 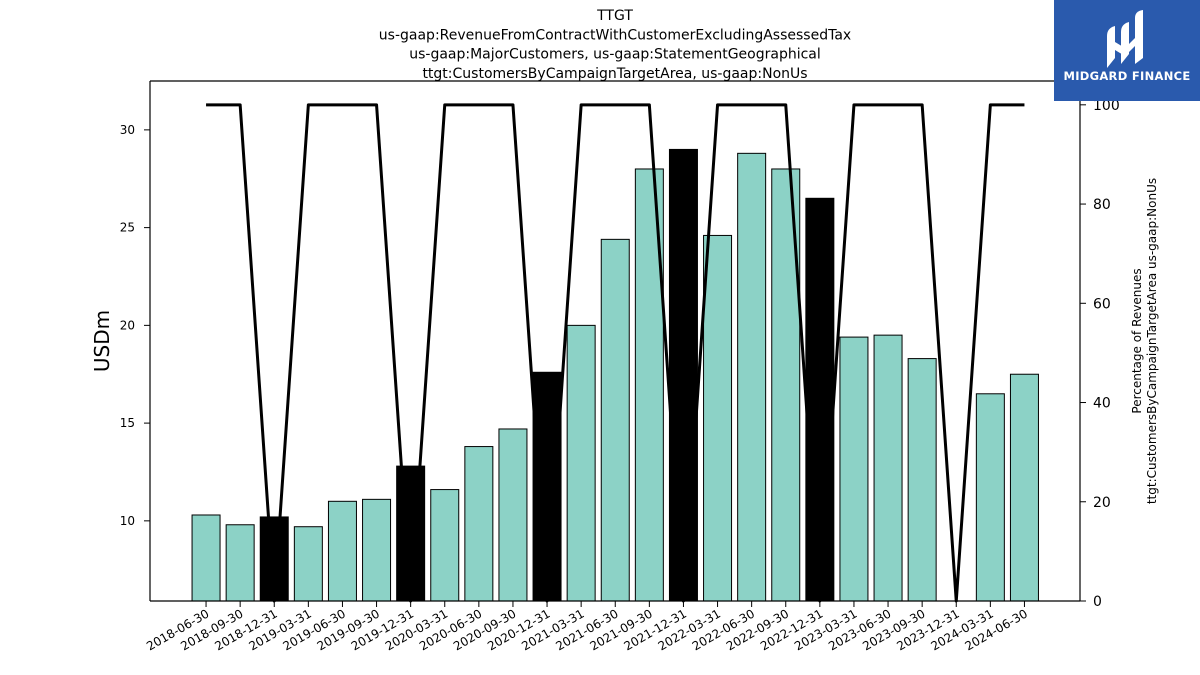 I want to click on y-right-tick-label: 100, so click(x=1106, y=106).